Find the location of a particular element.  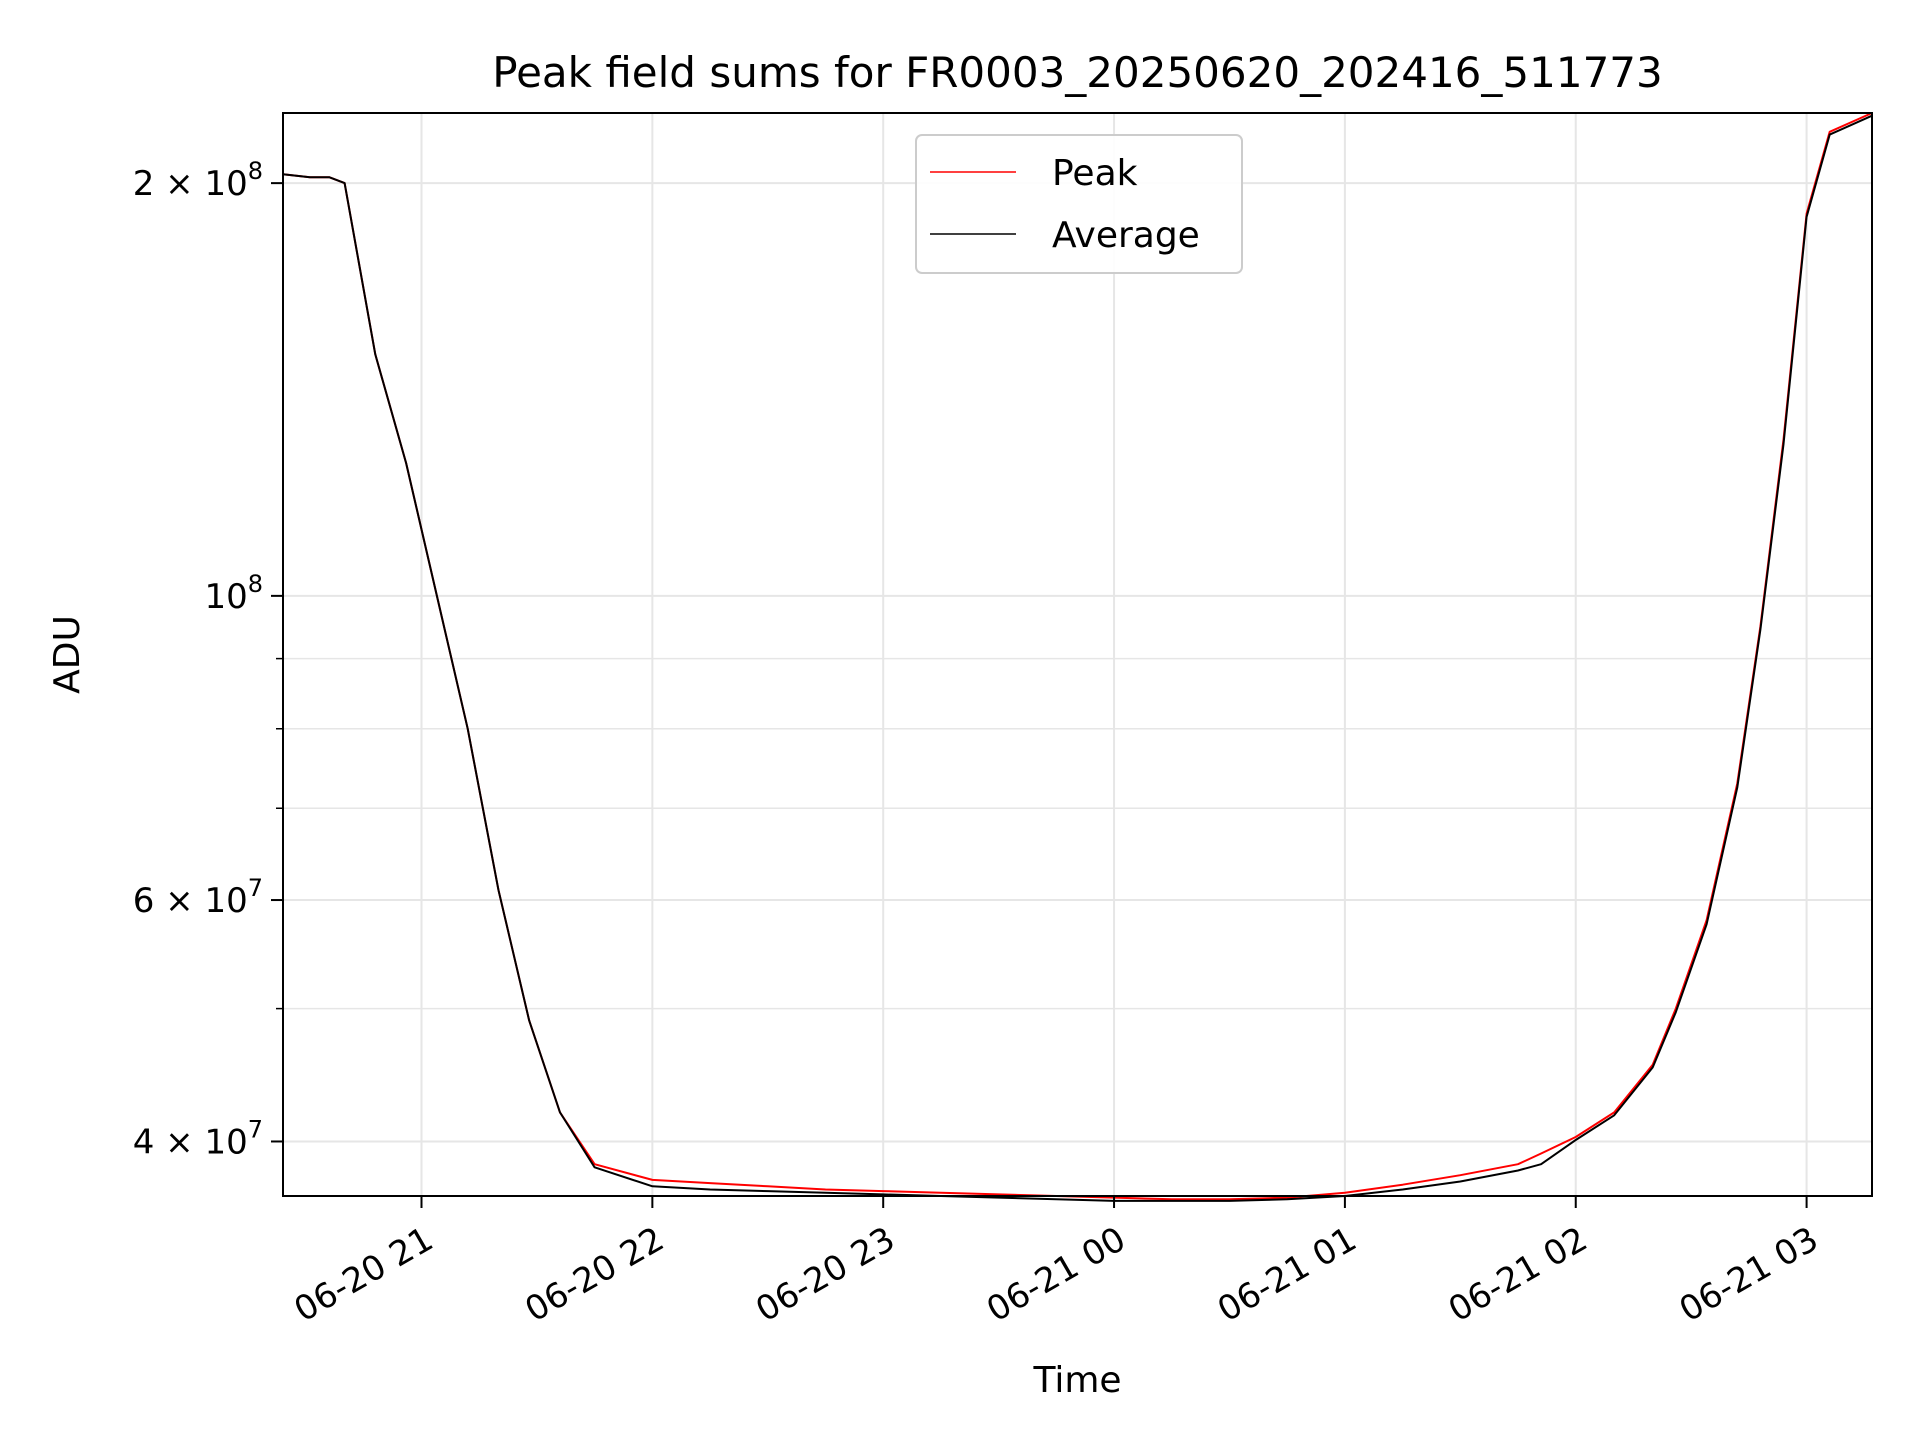

y-tick-base: 4 × 10 is located at coordinates (190, 1142).